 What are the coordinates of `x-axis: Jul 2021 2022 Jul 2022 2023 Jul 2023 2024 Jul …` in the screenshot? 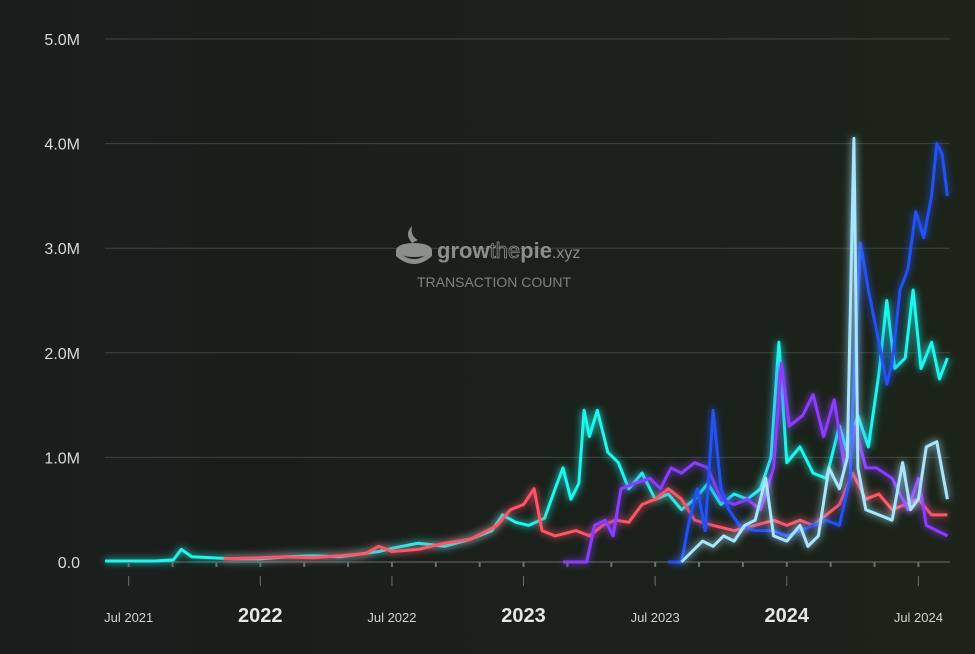 It's located at (523, 594).